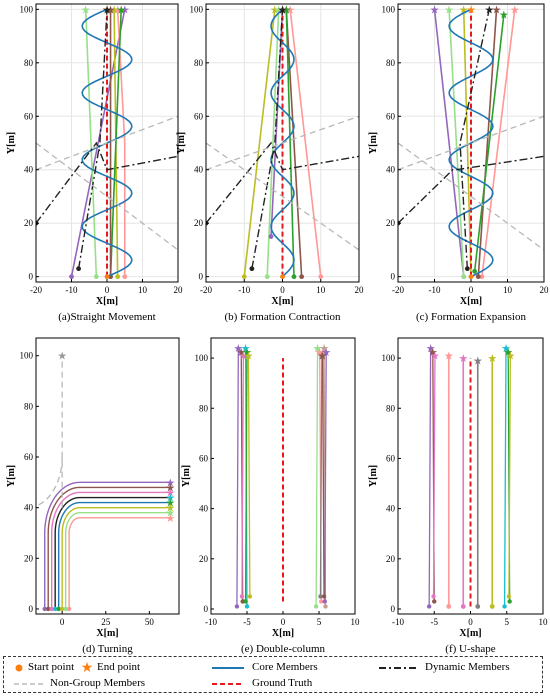 Image resolution: width=550 pixels, height=698 pixels. What do you see at coordinates (393, 277) in the screenshot?
I see `y-tick-label: 0` at bounding box center [393, 277].